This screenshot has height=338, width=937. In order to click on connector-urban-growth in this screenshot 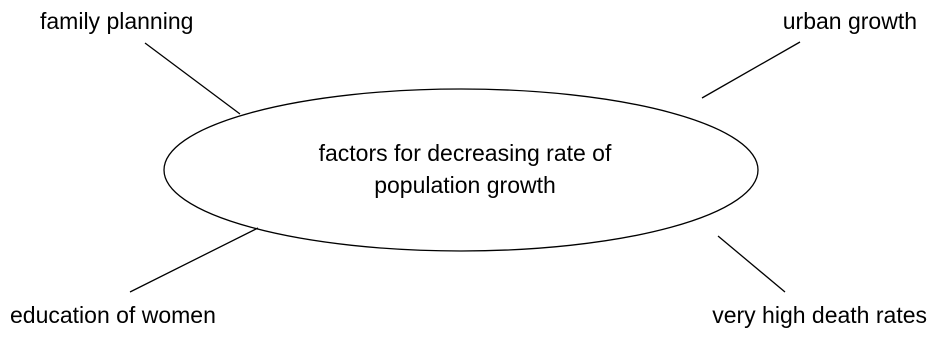, I will do `click(751, 70)`.